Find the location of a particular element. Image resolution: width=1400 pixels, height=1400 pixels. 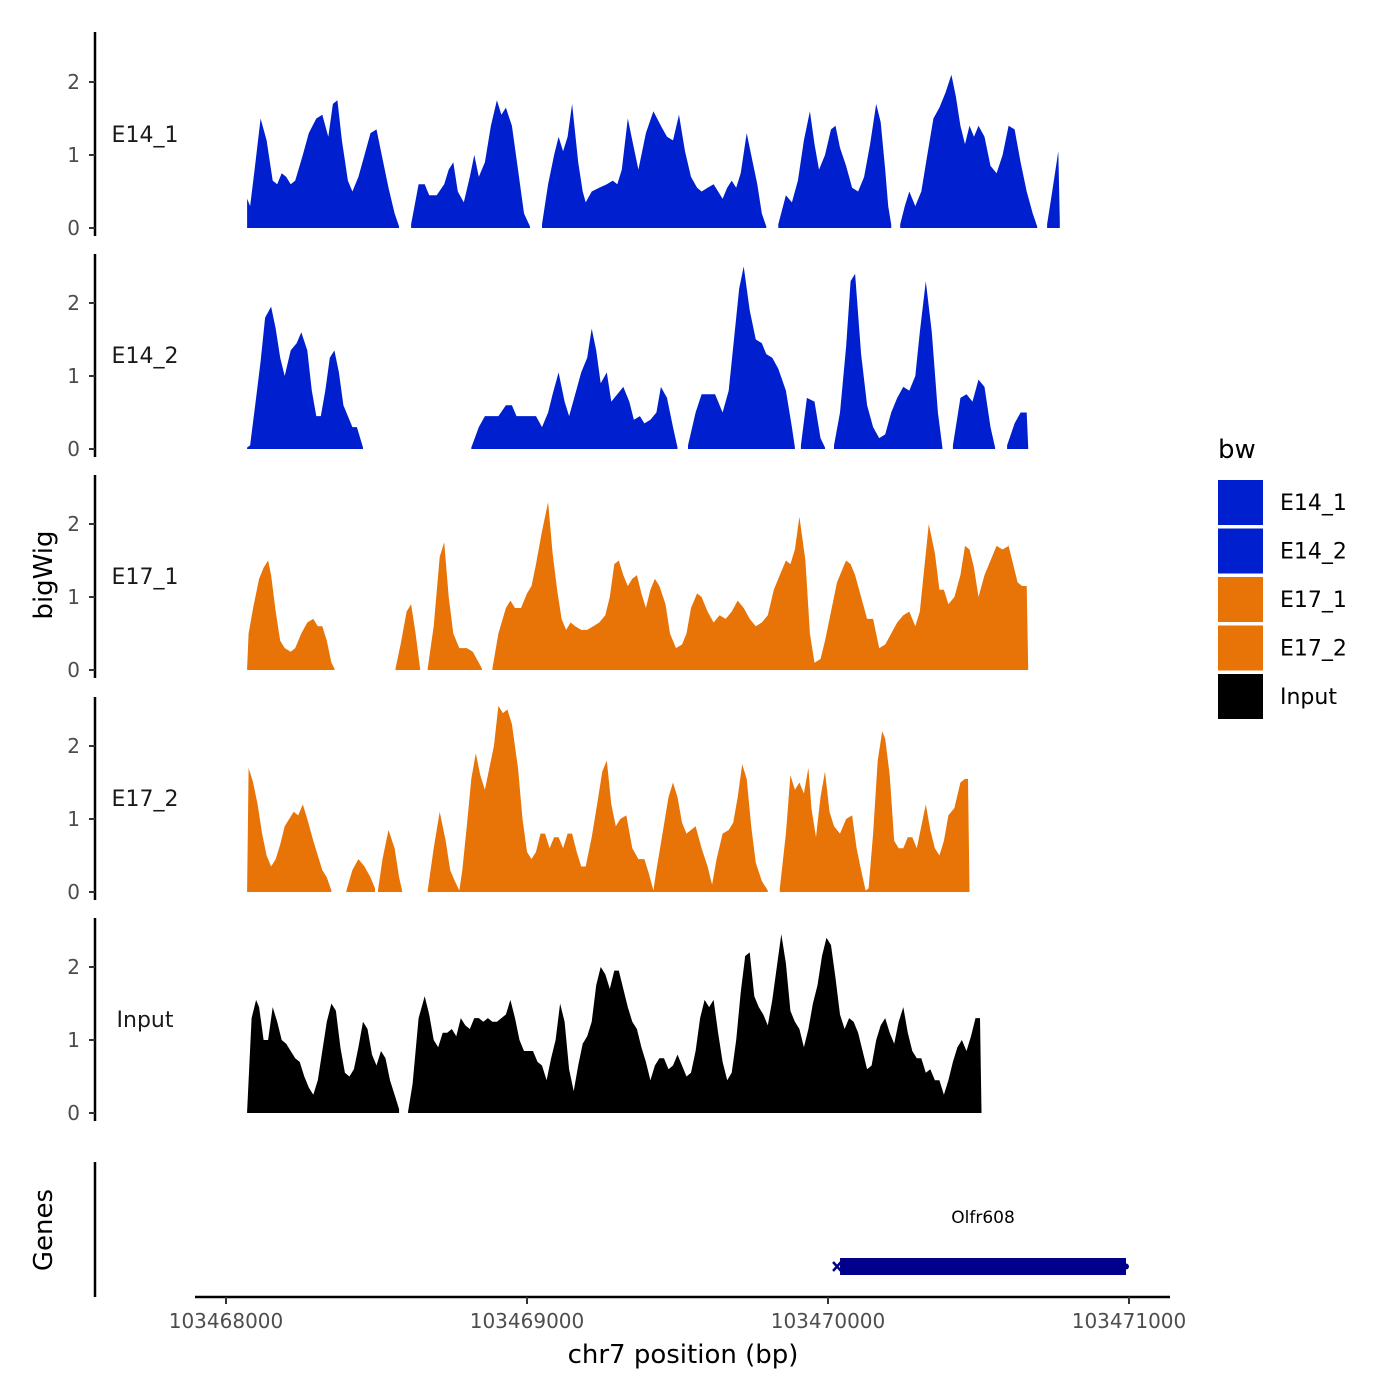

track-e17-2: 0 1 2 E17_2 is located at coordinates (518, 800).